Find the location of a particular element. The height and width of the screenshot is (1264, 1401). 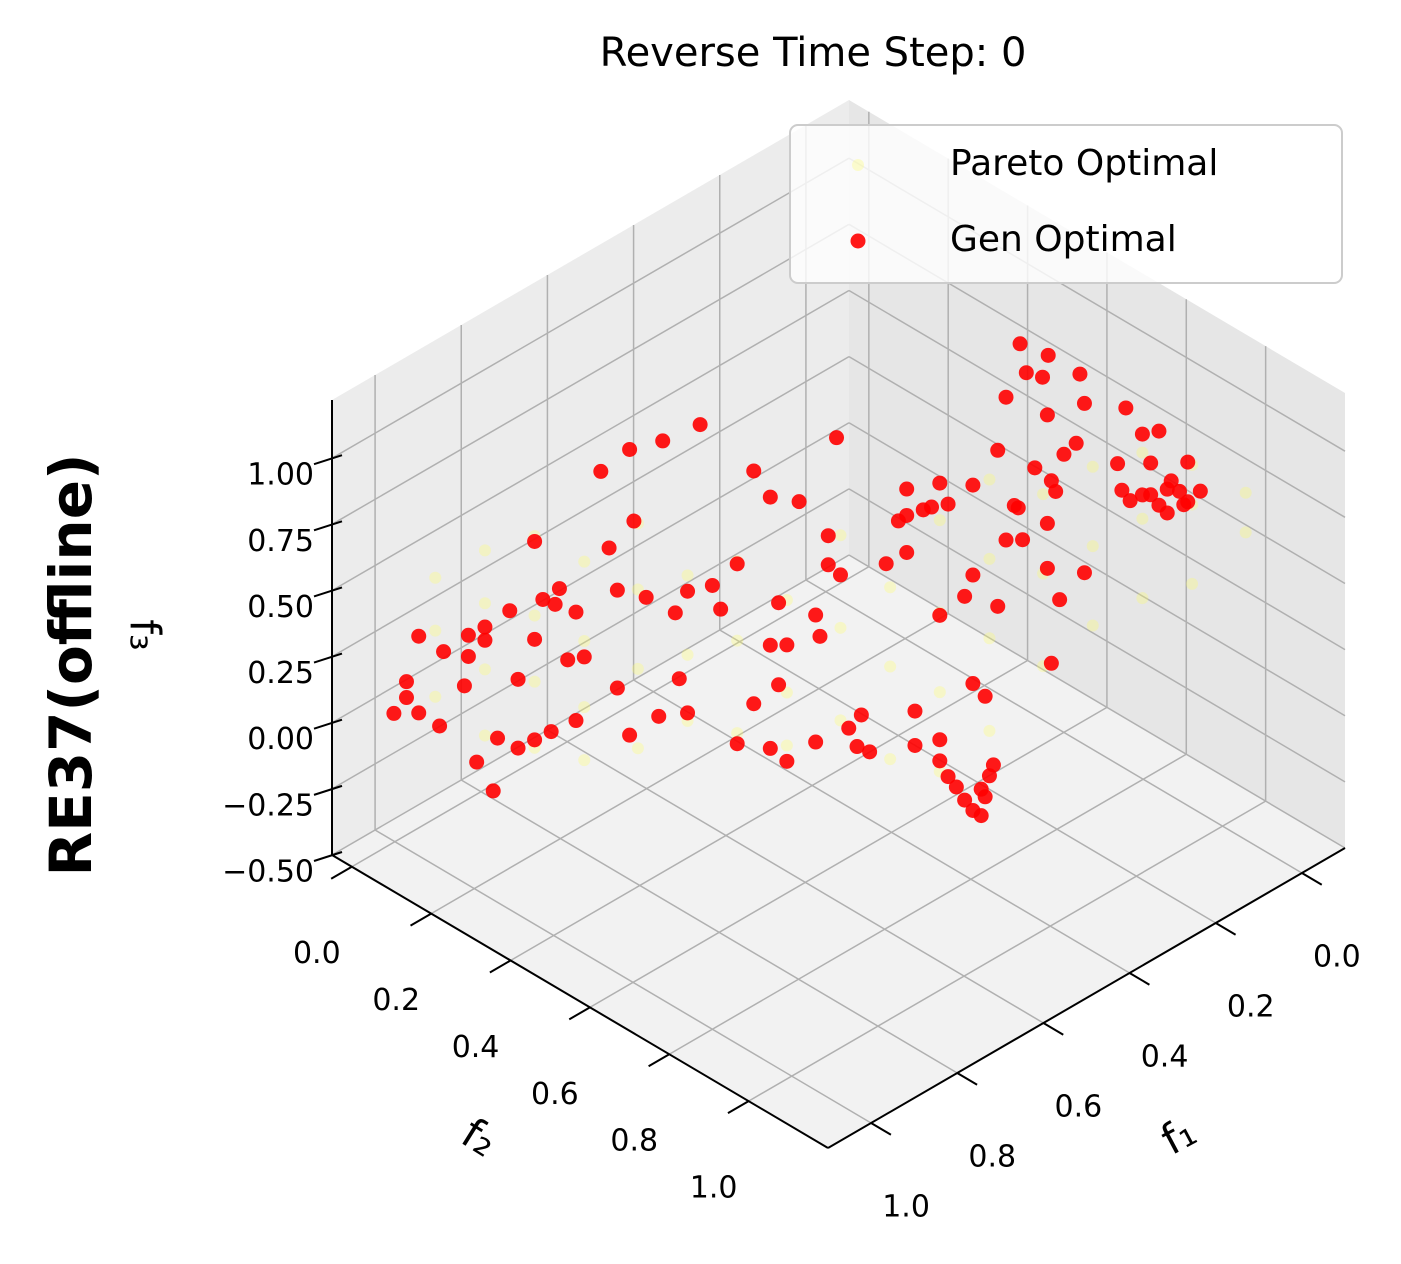

z-tick-label: −0.50 is located at coordinates (268, 872).